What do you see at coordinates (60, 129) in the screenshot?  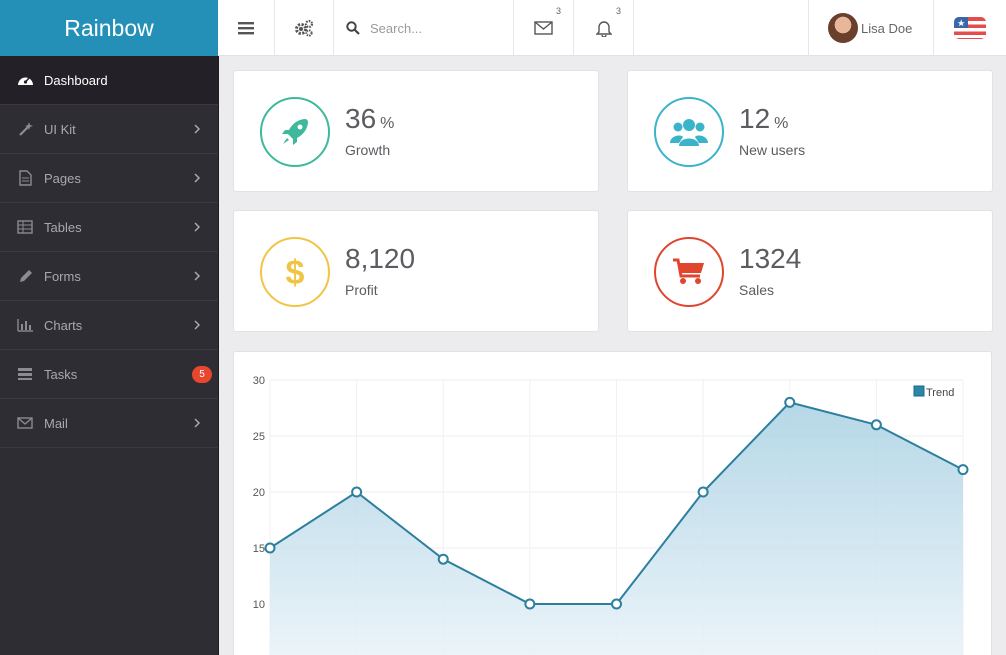 I see `sidebar-item-label: UI Kit` at bounding box center [60, 129].